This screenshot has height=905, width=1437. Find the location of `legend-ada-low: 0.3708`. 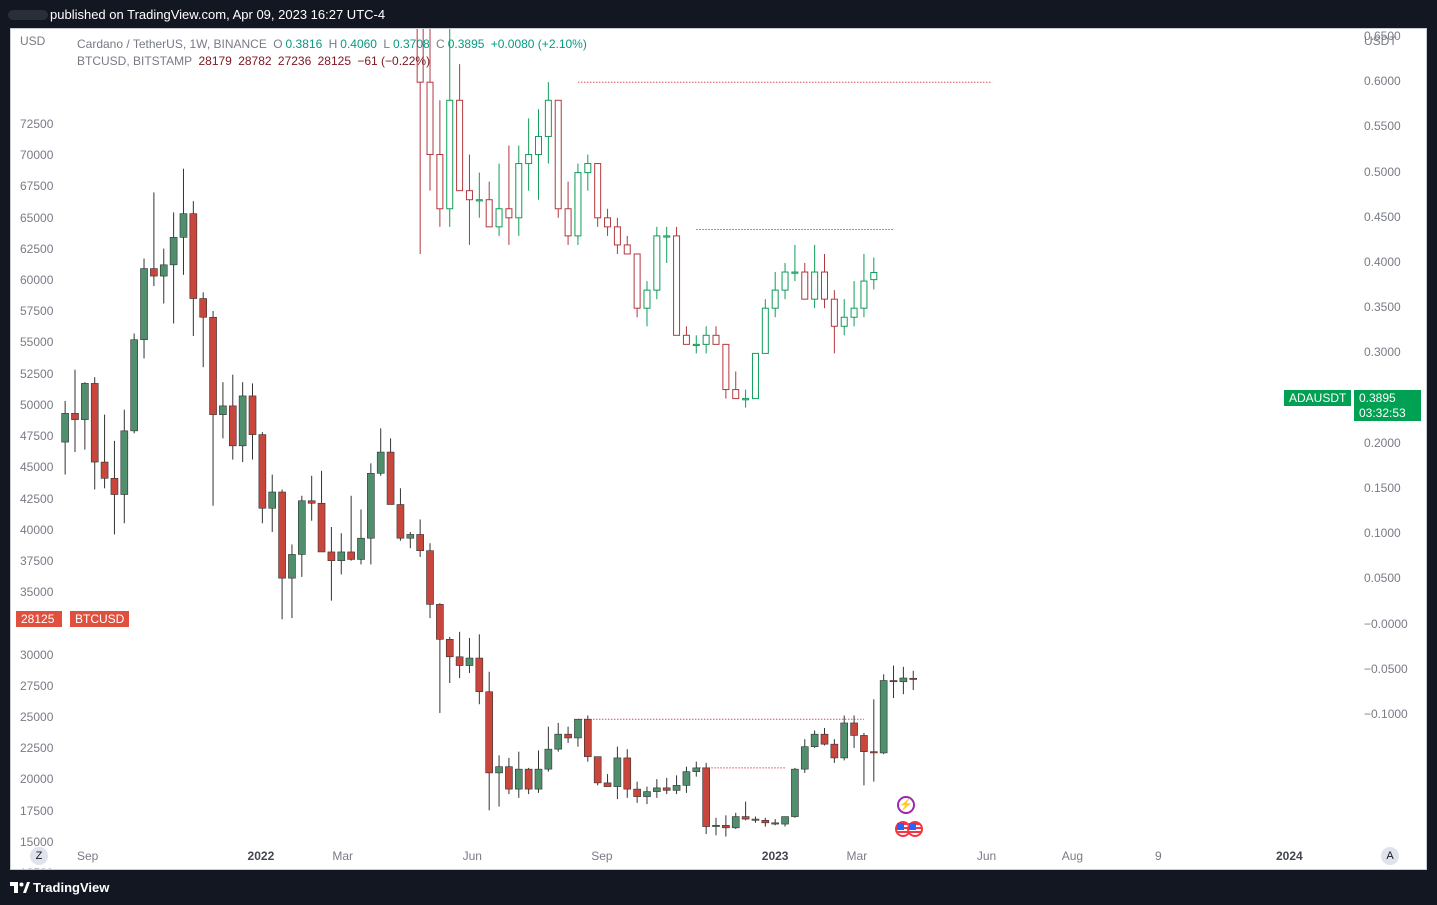

legend-ada-low: 0.3708 is located at coordinates (411, 44).